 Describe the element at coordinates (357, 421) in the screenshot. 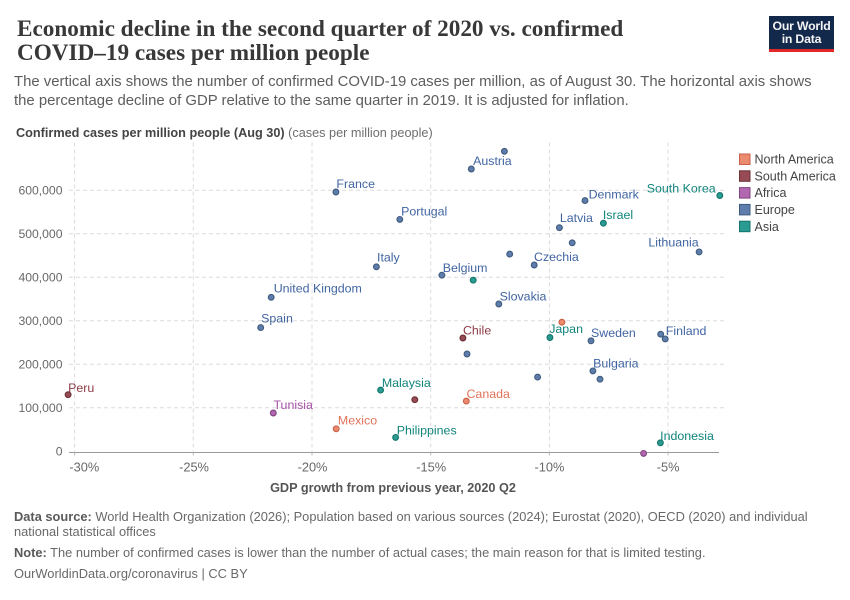

I see `svg-text: Mexico` at that location.